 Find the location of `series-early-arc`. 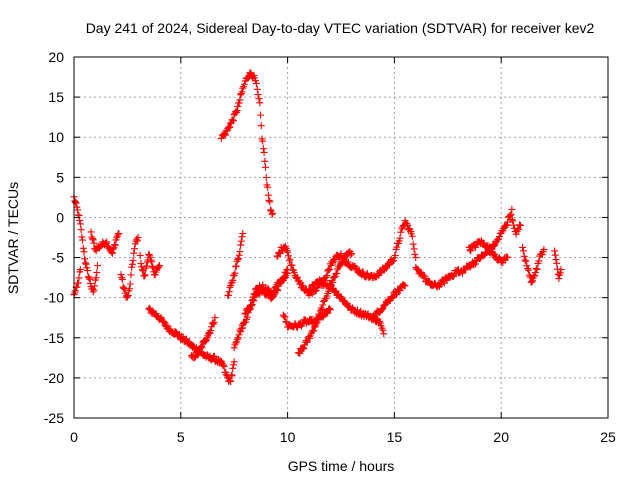

series-early-arc is located at coordinates (85, 244).